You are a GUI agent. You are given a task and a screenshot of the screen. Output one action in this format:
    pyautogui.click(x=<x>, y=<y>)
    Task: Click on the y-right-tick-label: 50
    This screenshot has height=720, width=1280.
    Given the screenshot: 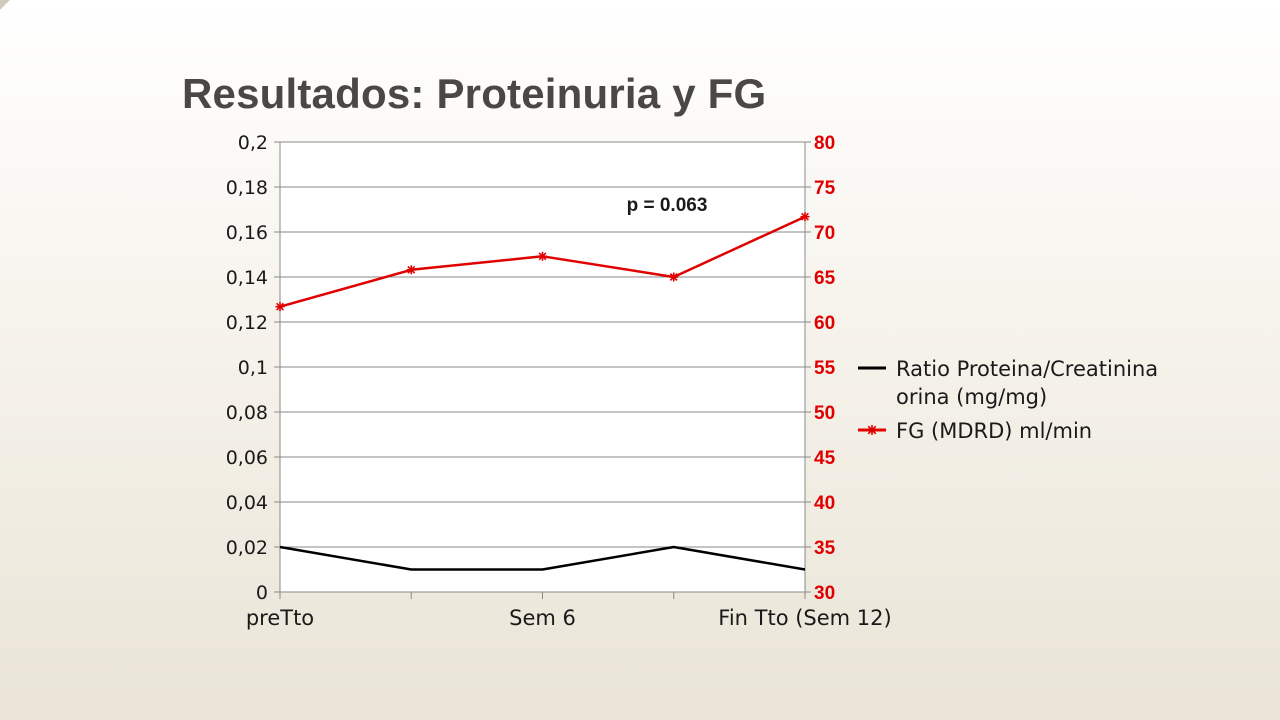 What is the action you would take?
    pyautogui.click(x=824, y=413)
    